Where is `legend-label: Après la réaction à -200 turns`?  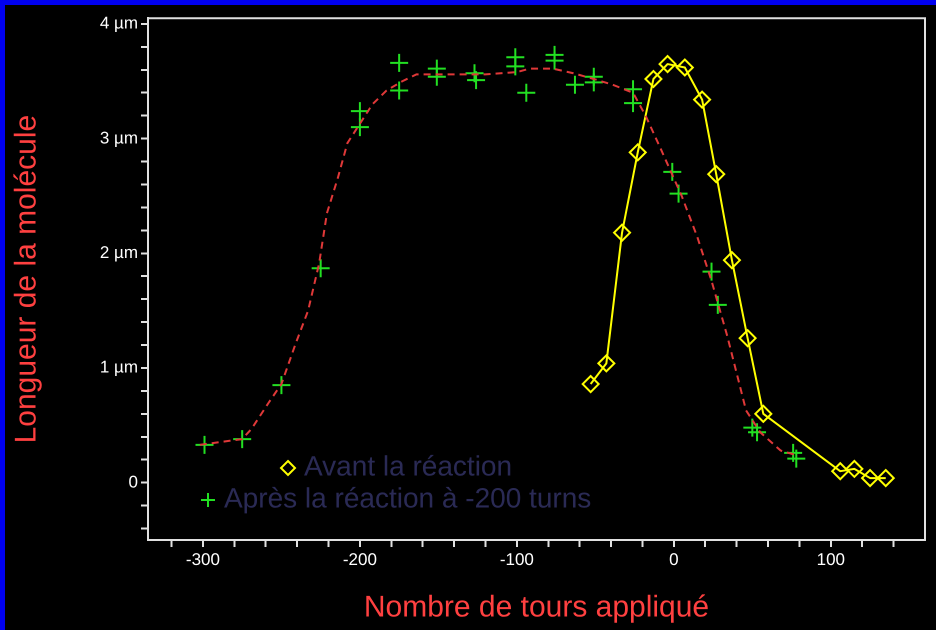
legend-label: Après la réaction à -200 turns is located at coordinates (408, 498).